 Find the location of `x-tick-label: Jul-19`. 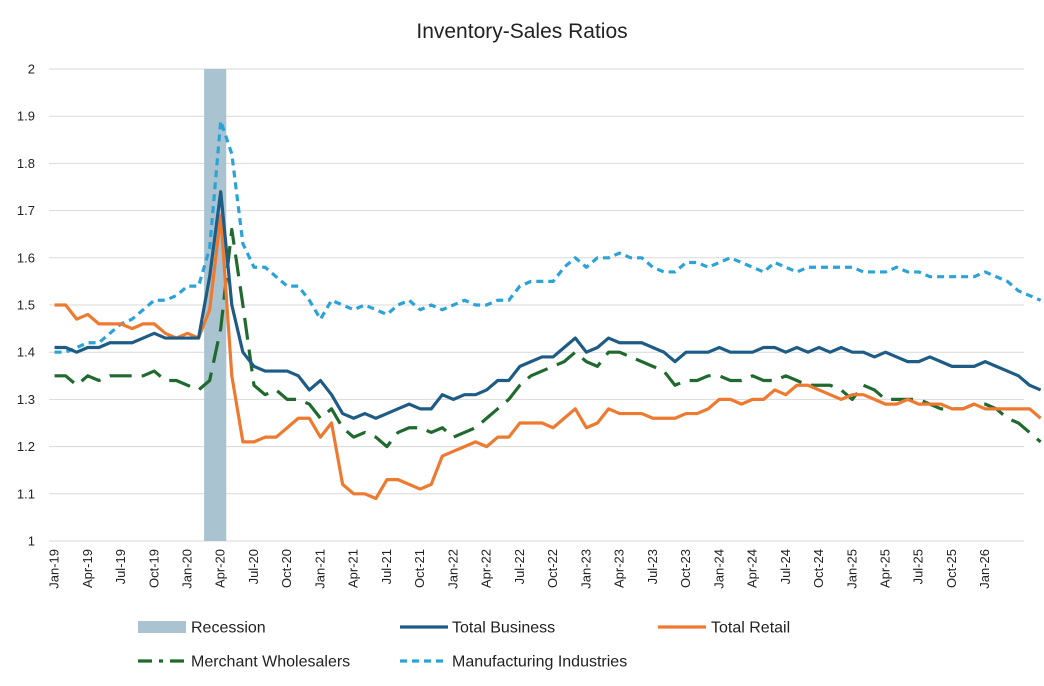

x-tick-label: Jul-19 is located at coordinates (120, 566).